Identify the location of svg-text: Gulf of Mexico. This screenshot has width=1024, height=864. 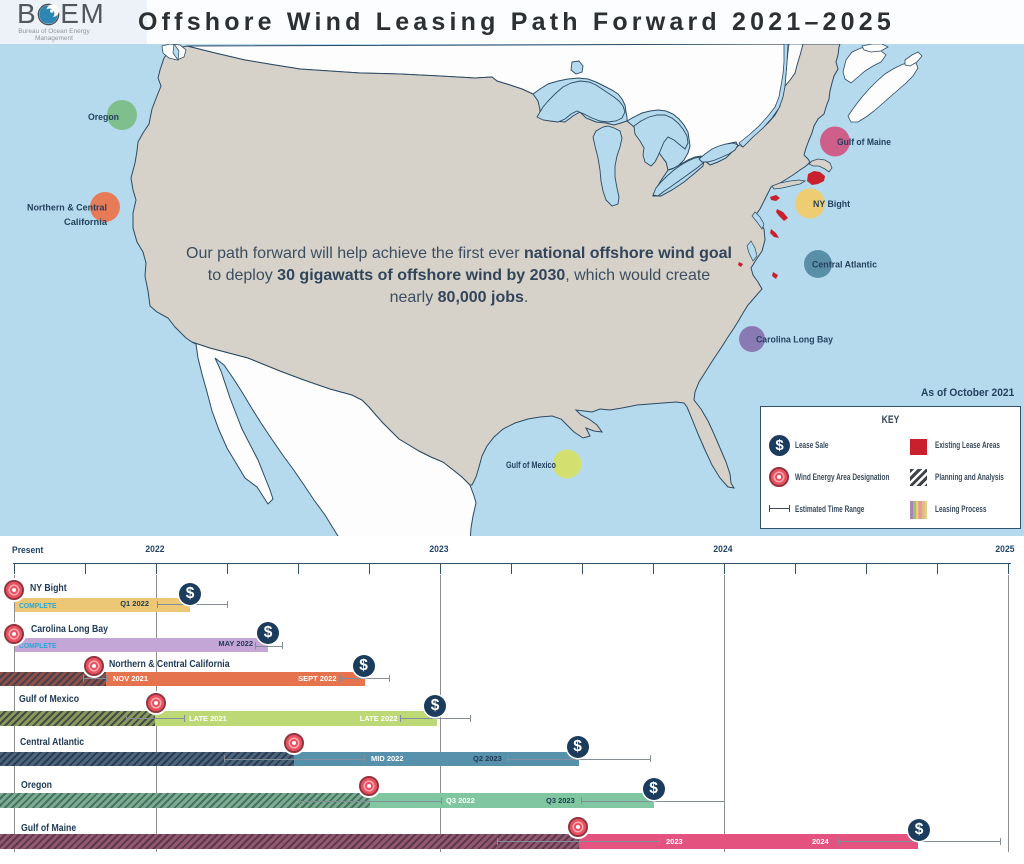
(531, 465).